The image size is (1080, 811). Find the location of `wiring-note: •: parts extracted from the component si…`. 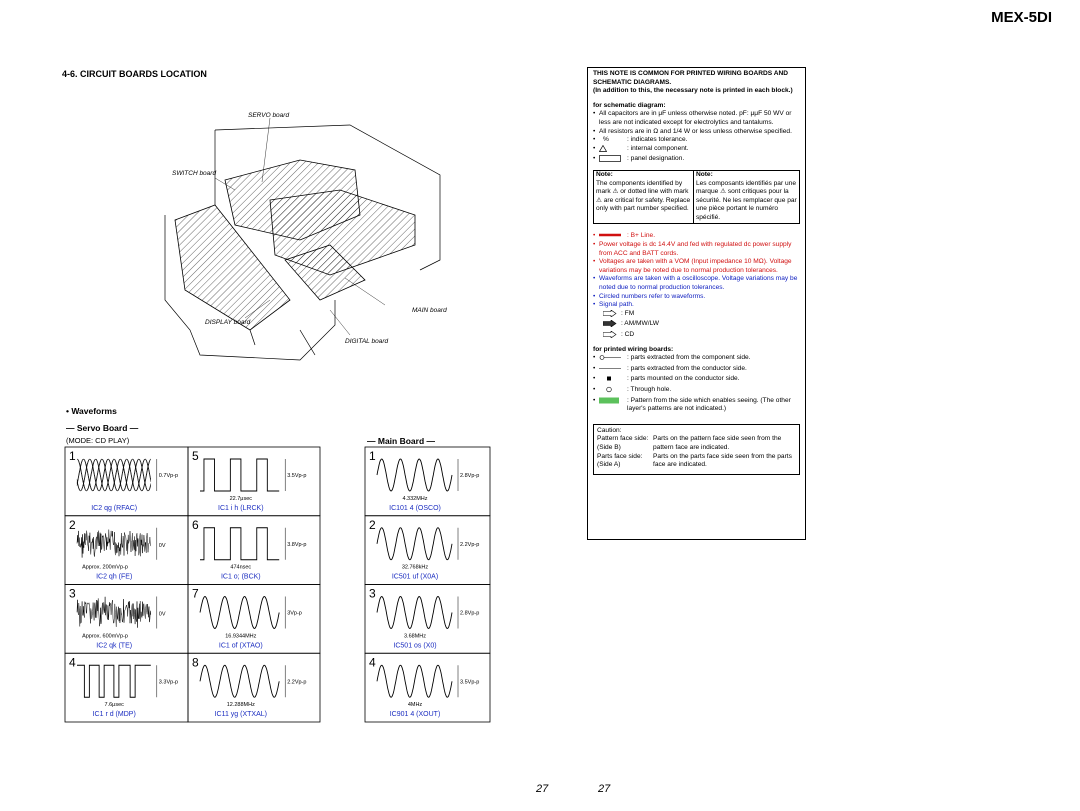

wiring-note: •: parts extracted from the component si… is located at coordinates (696, 359).